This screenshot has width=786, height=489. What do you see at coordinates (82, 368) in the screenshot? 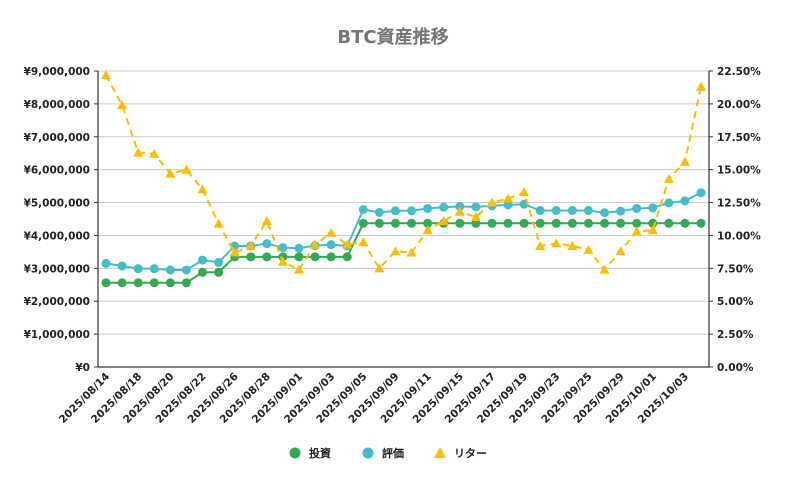
I see `y-left-tick-label: ¥0` at bounding box center [82, 368].